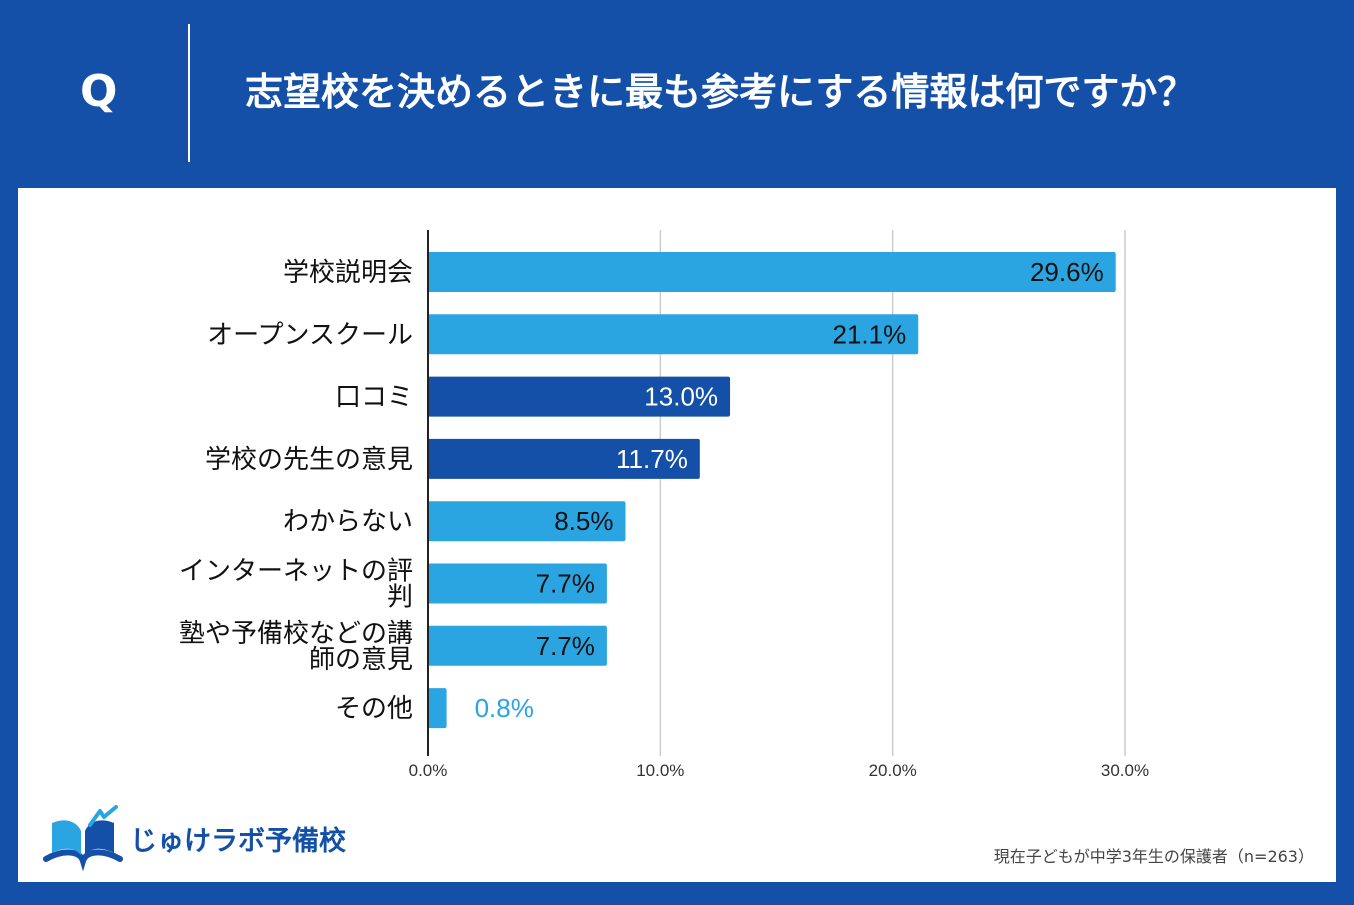 This screenshot has width=1354, height=905. I want to click on category-label-5-line-0: インターネットの評, so click(296, 572).